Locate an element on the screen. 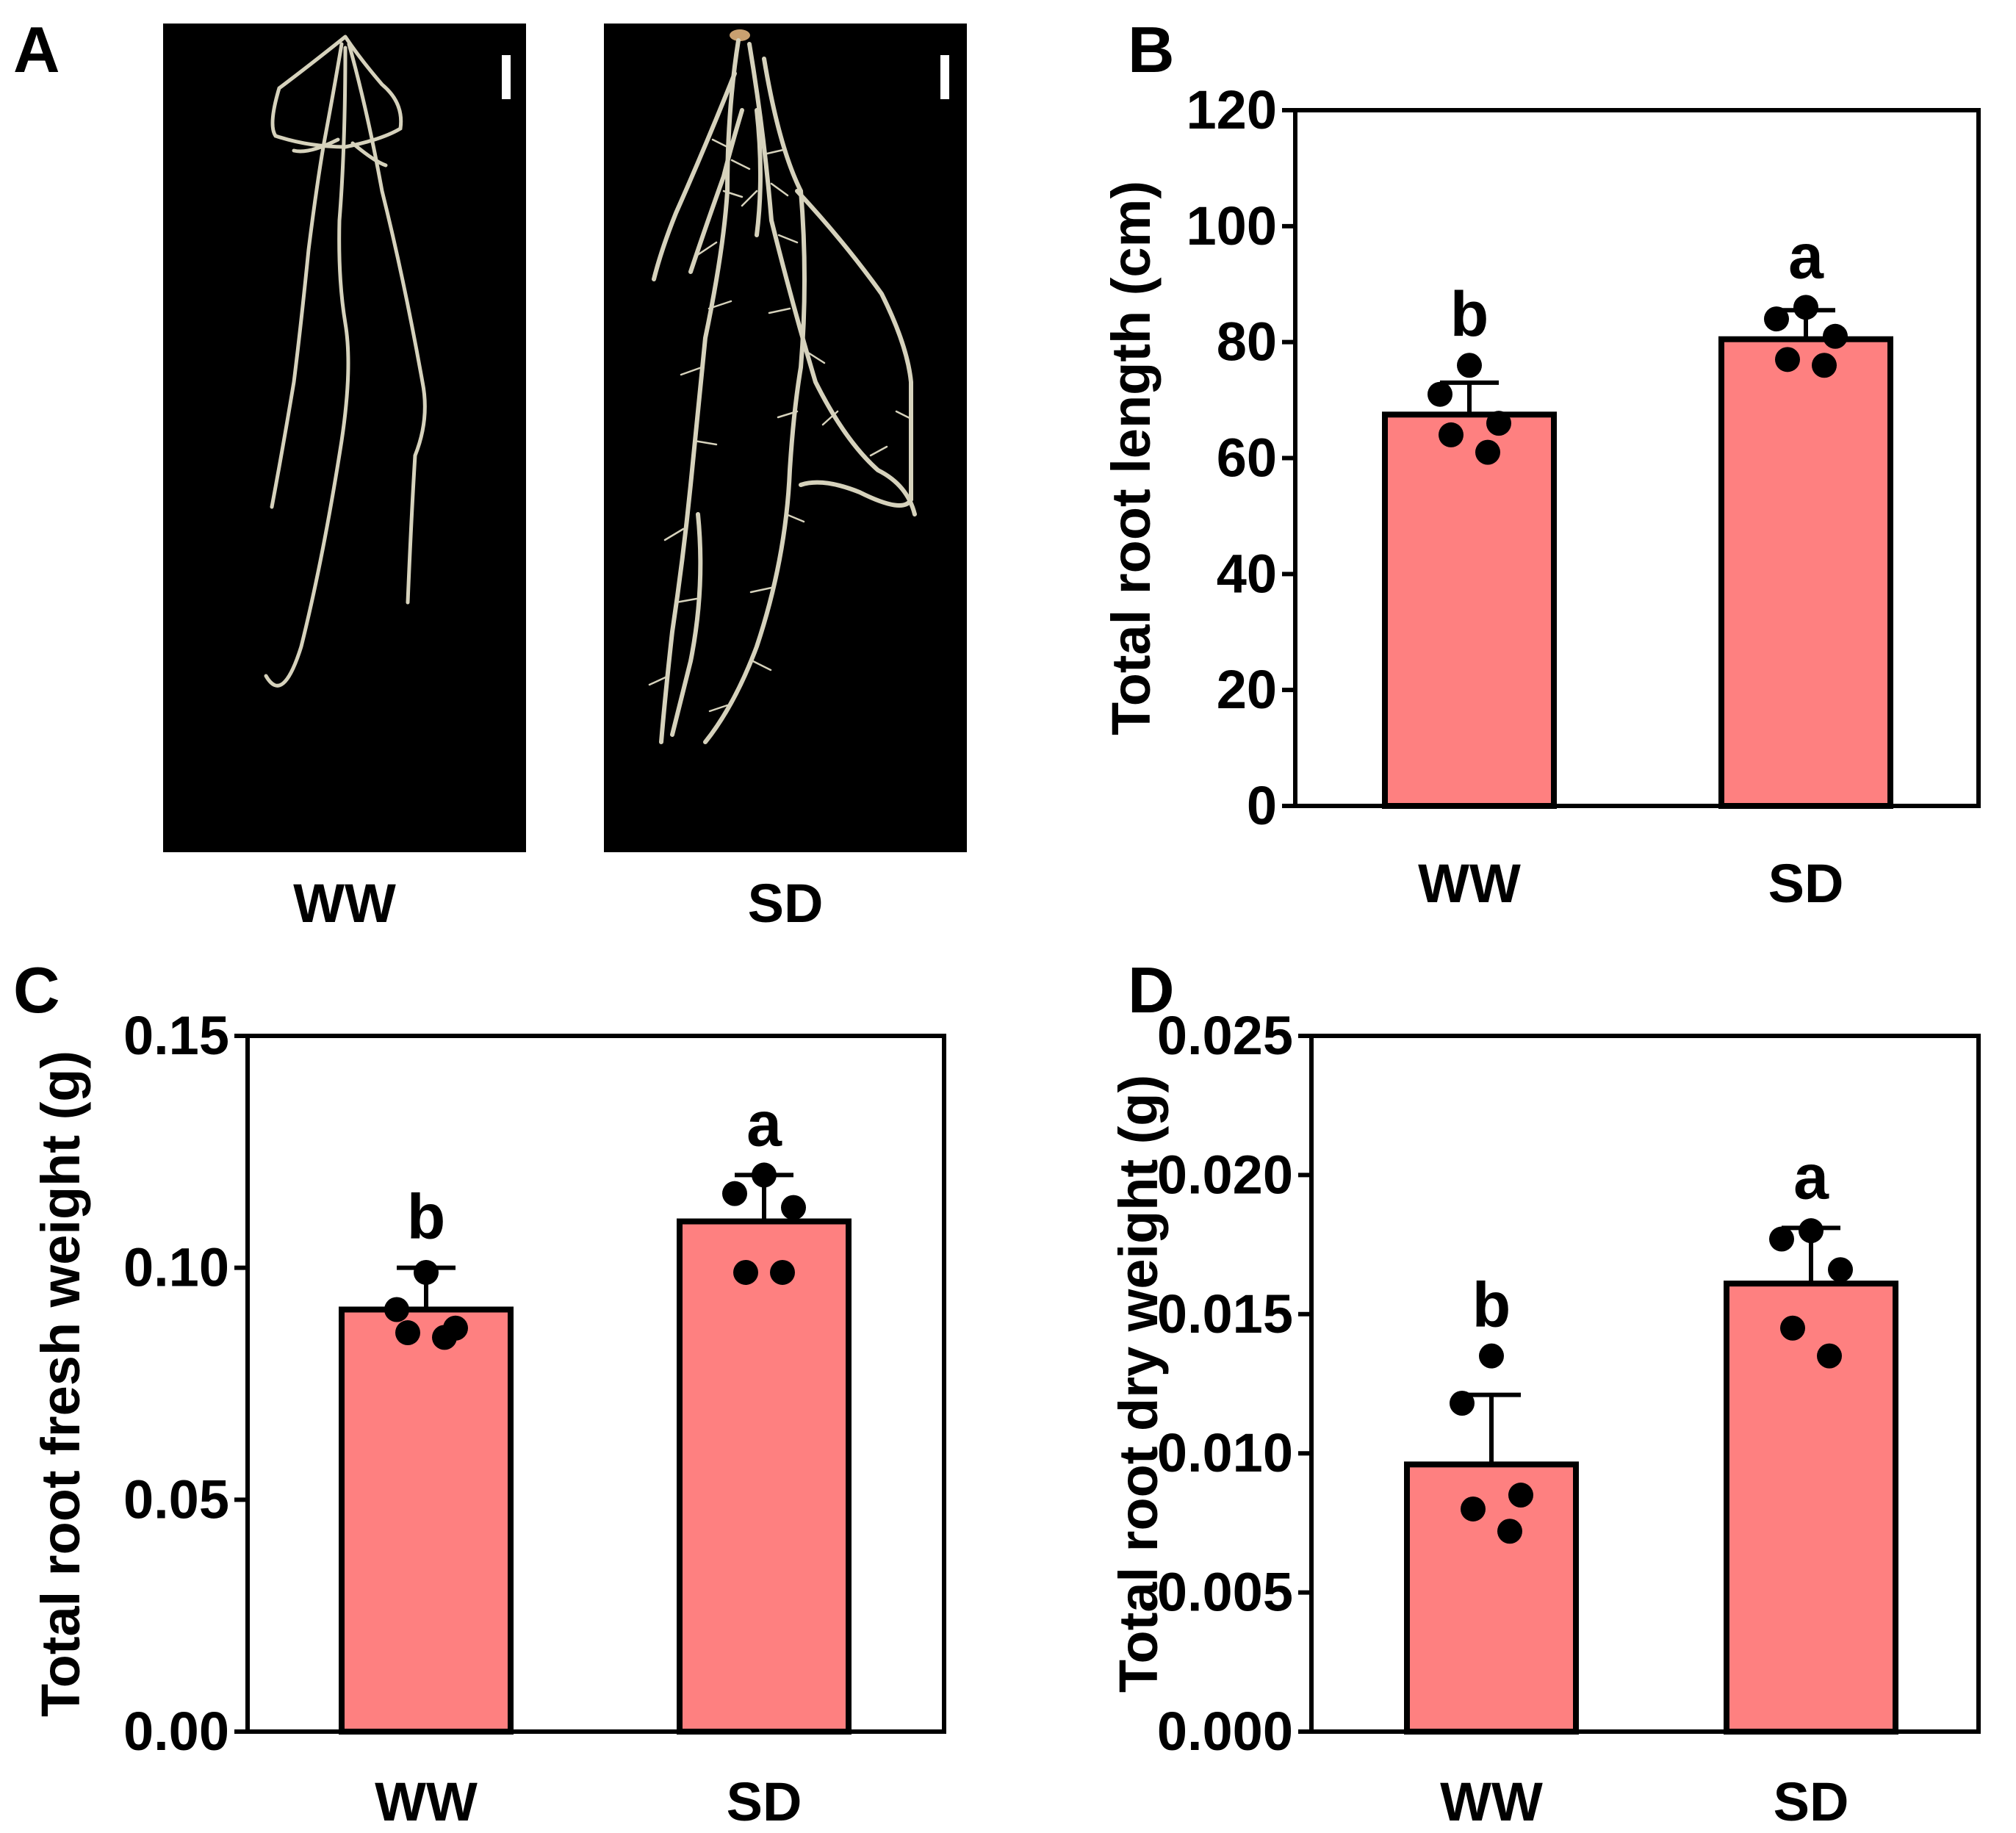 Image resolution: width=2016 pixels, height=1833 pixels. y-axis-label: Total root fresh weight (g) is located at coordinates (61, 1384).